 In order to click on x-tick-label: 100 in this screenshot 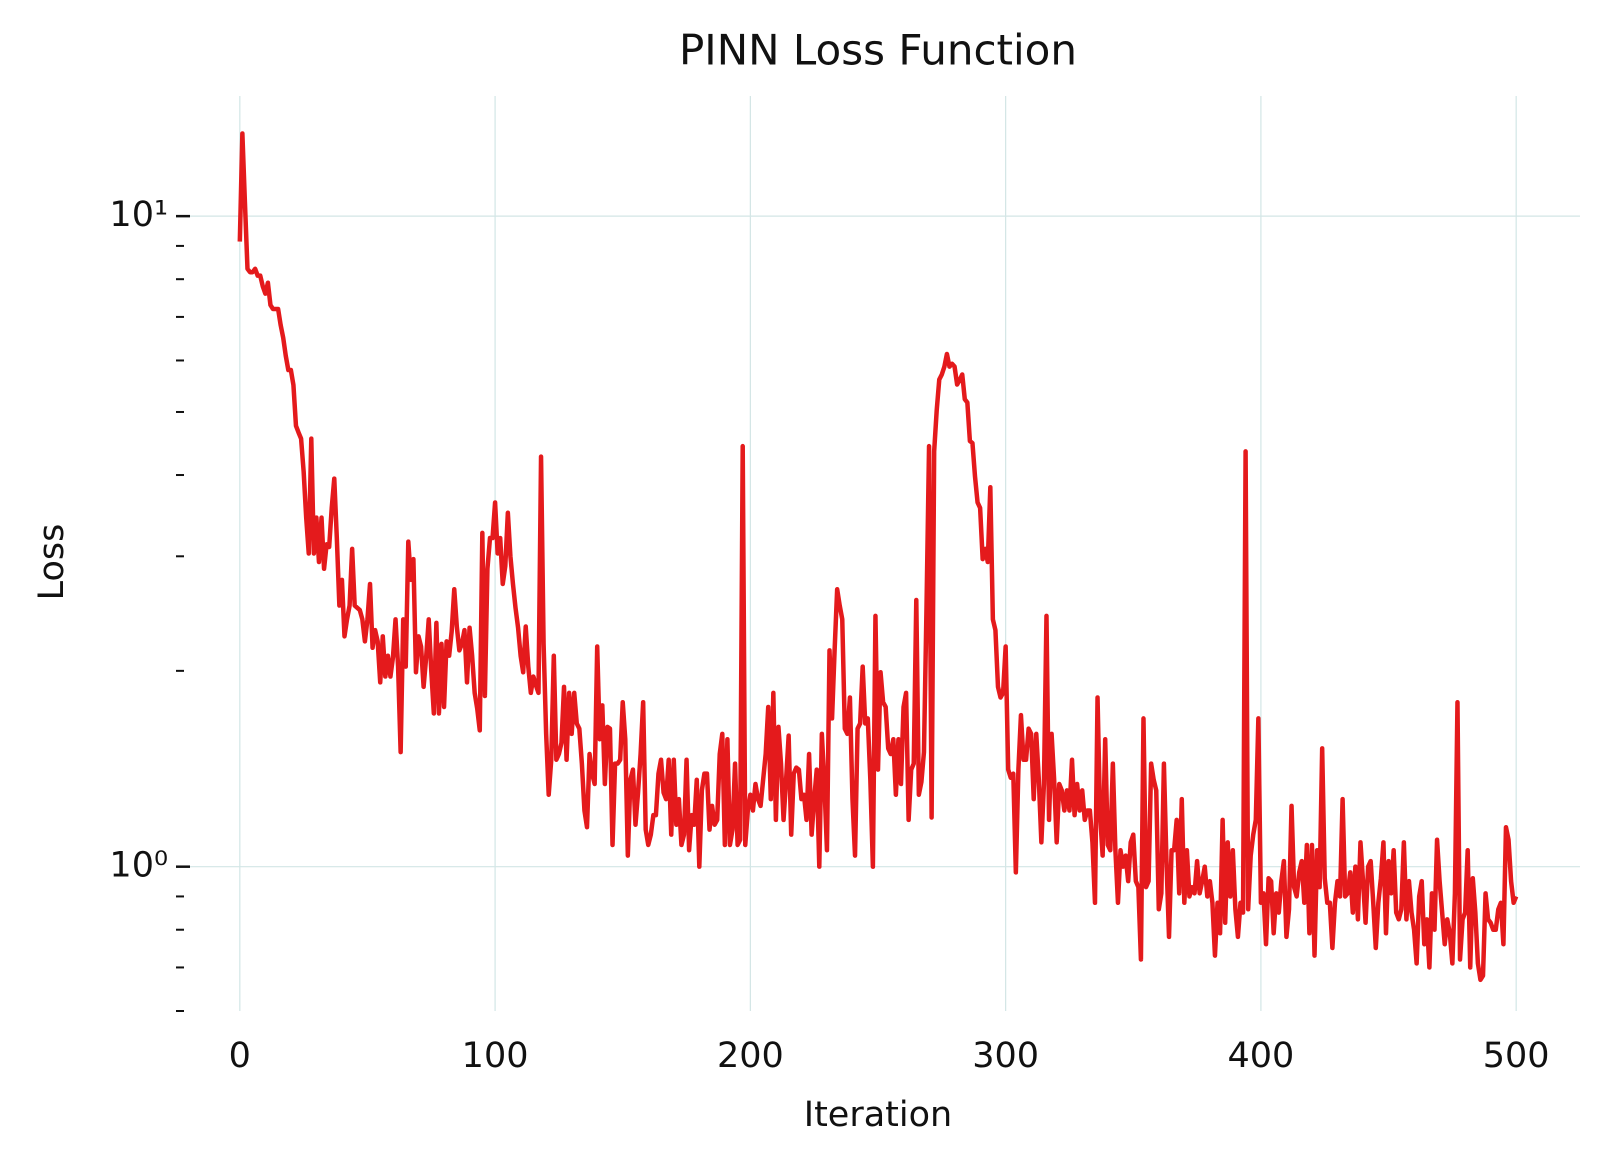, I will do `click(495, 1056)`.